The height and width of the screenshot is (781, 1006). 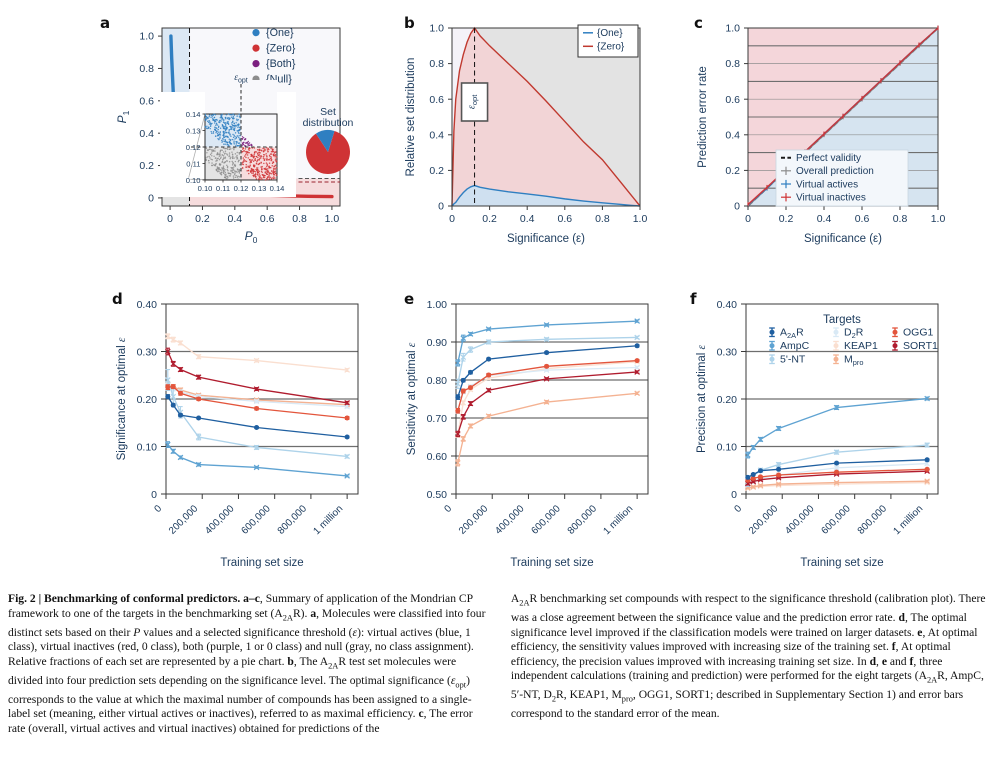 I want to click on ytick-label-4: 0.40, so click(x=147, y=305).